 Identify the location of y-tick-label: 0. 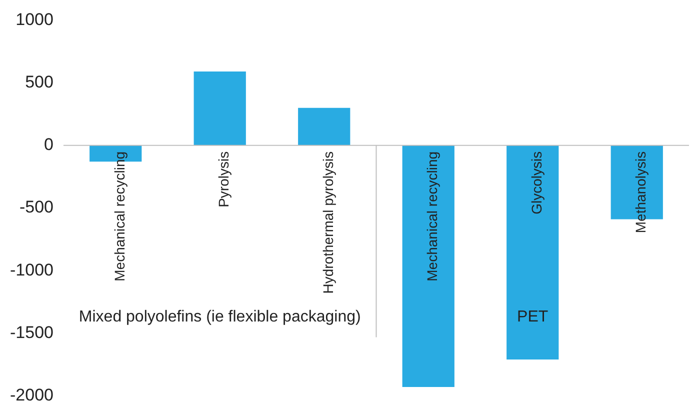
(49, 144).